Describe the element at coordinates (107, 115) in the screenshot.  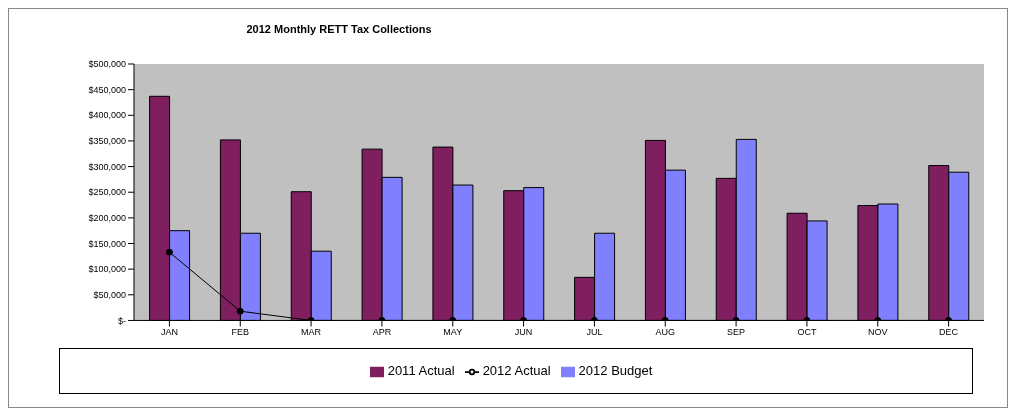
I see `y-tick-label: $400,000` at that location.